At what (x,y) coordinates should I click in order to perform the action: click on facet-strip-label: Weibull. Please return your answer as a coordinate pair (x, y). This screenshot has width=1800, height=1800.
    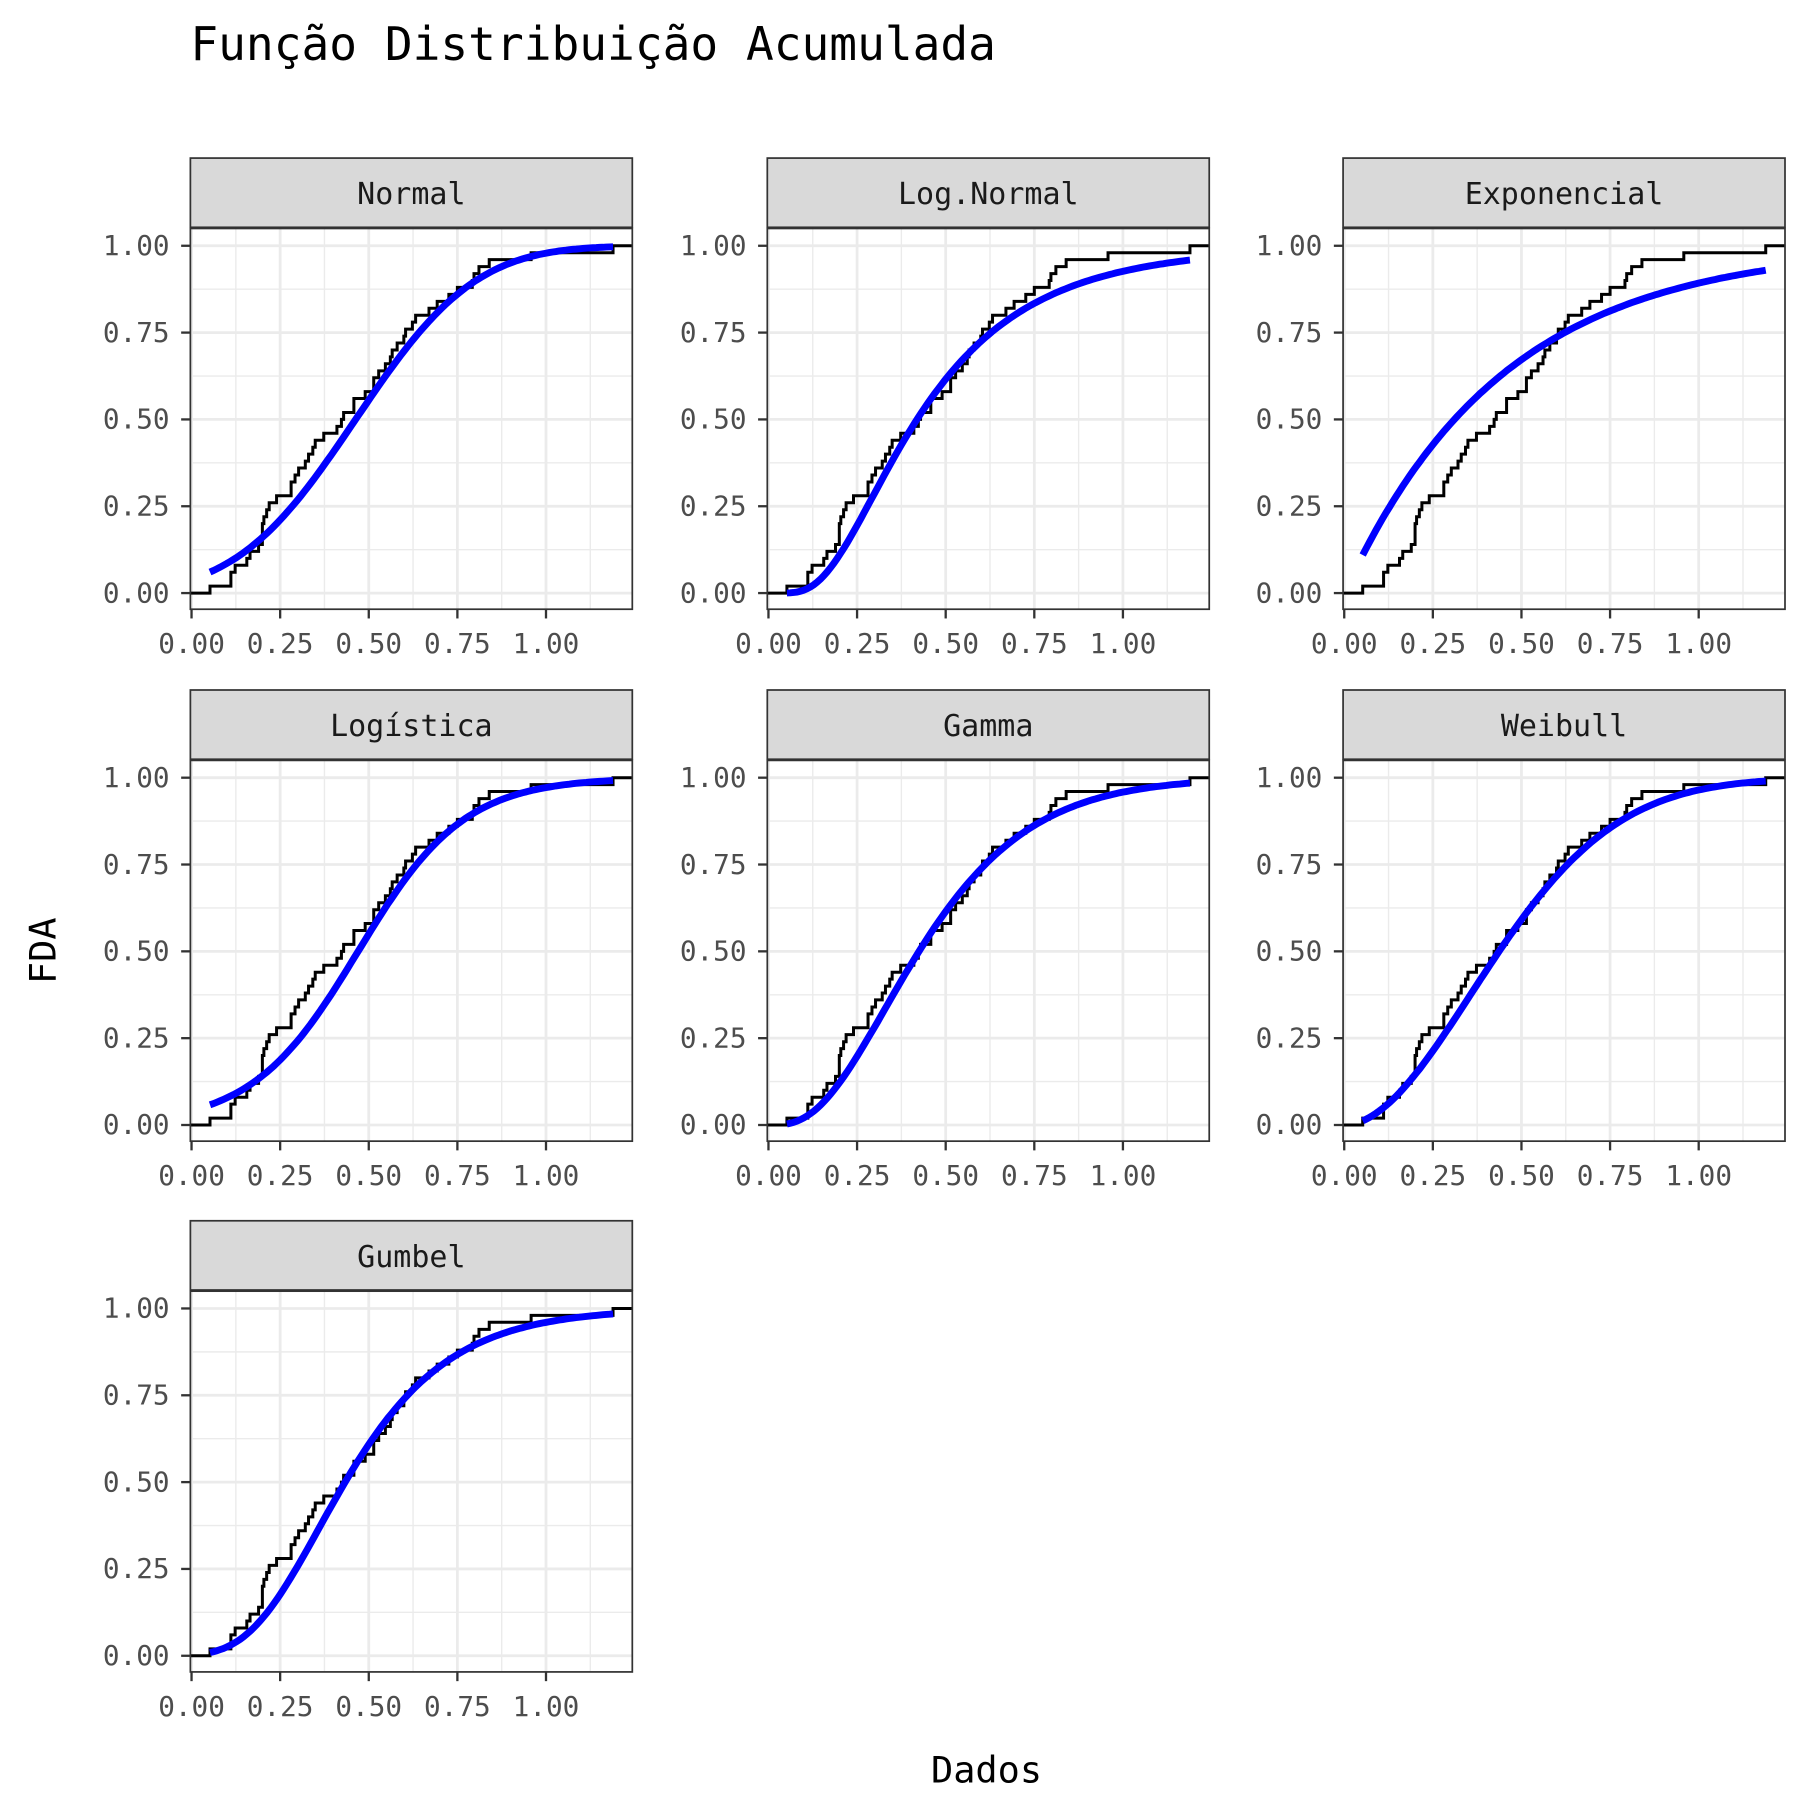
    Looking at the image, I should click on (1564, 726).